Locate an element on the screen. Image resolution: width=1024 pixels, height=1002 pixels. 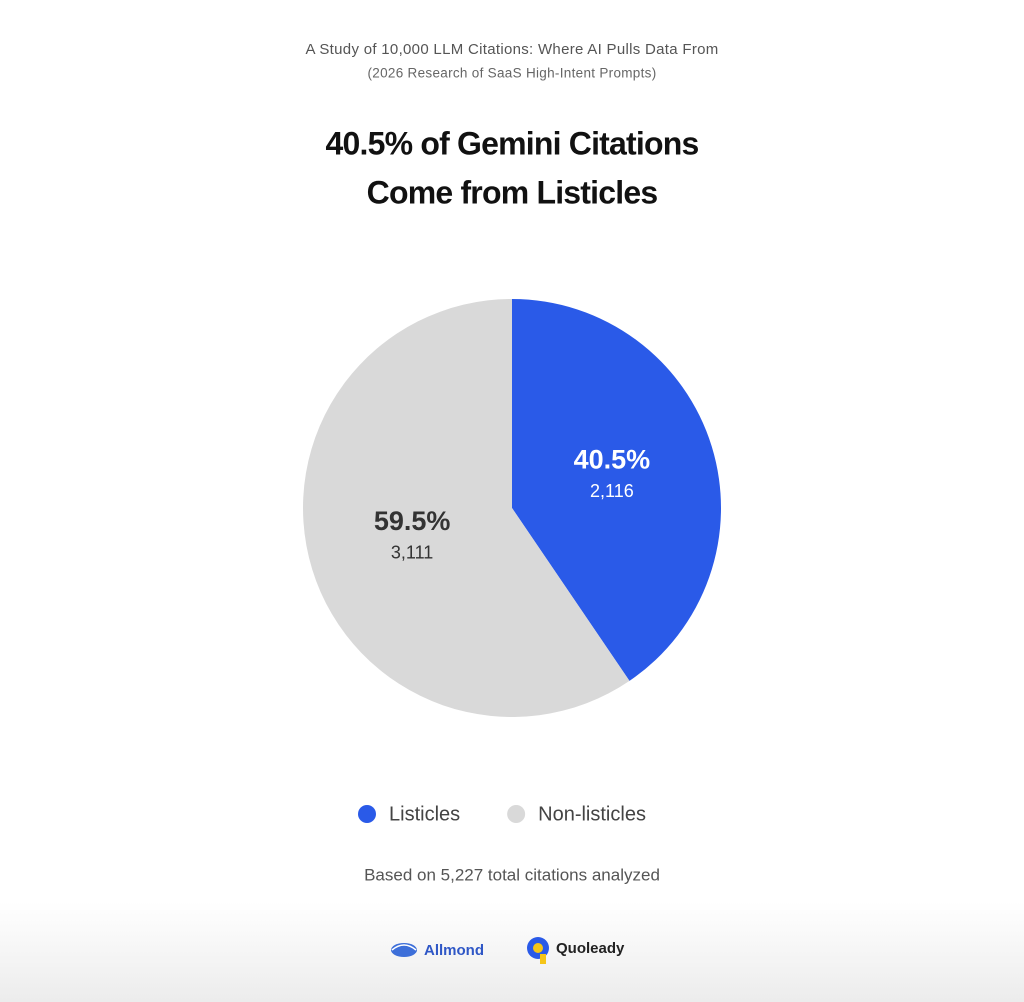
logo-text: Quoleady is located at coordinates (590, 948).